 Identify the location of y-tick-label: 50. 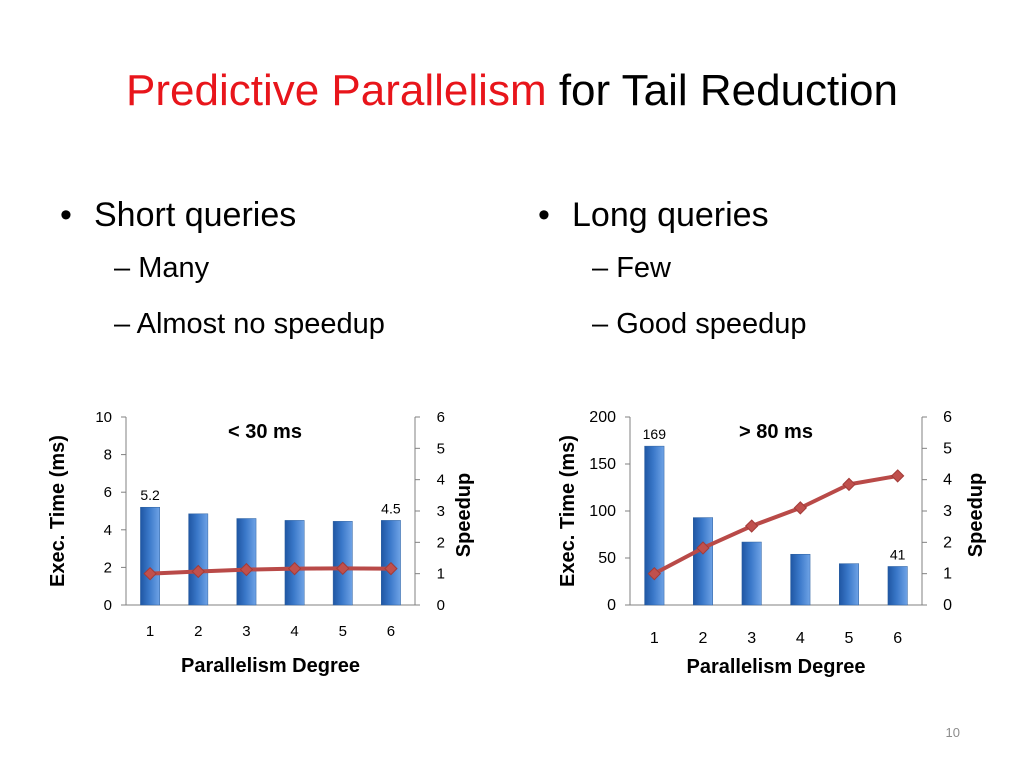
(607, 558).